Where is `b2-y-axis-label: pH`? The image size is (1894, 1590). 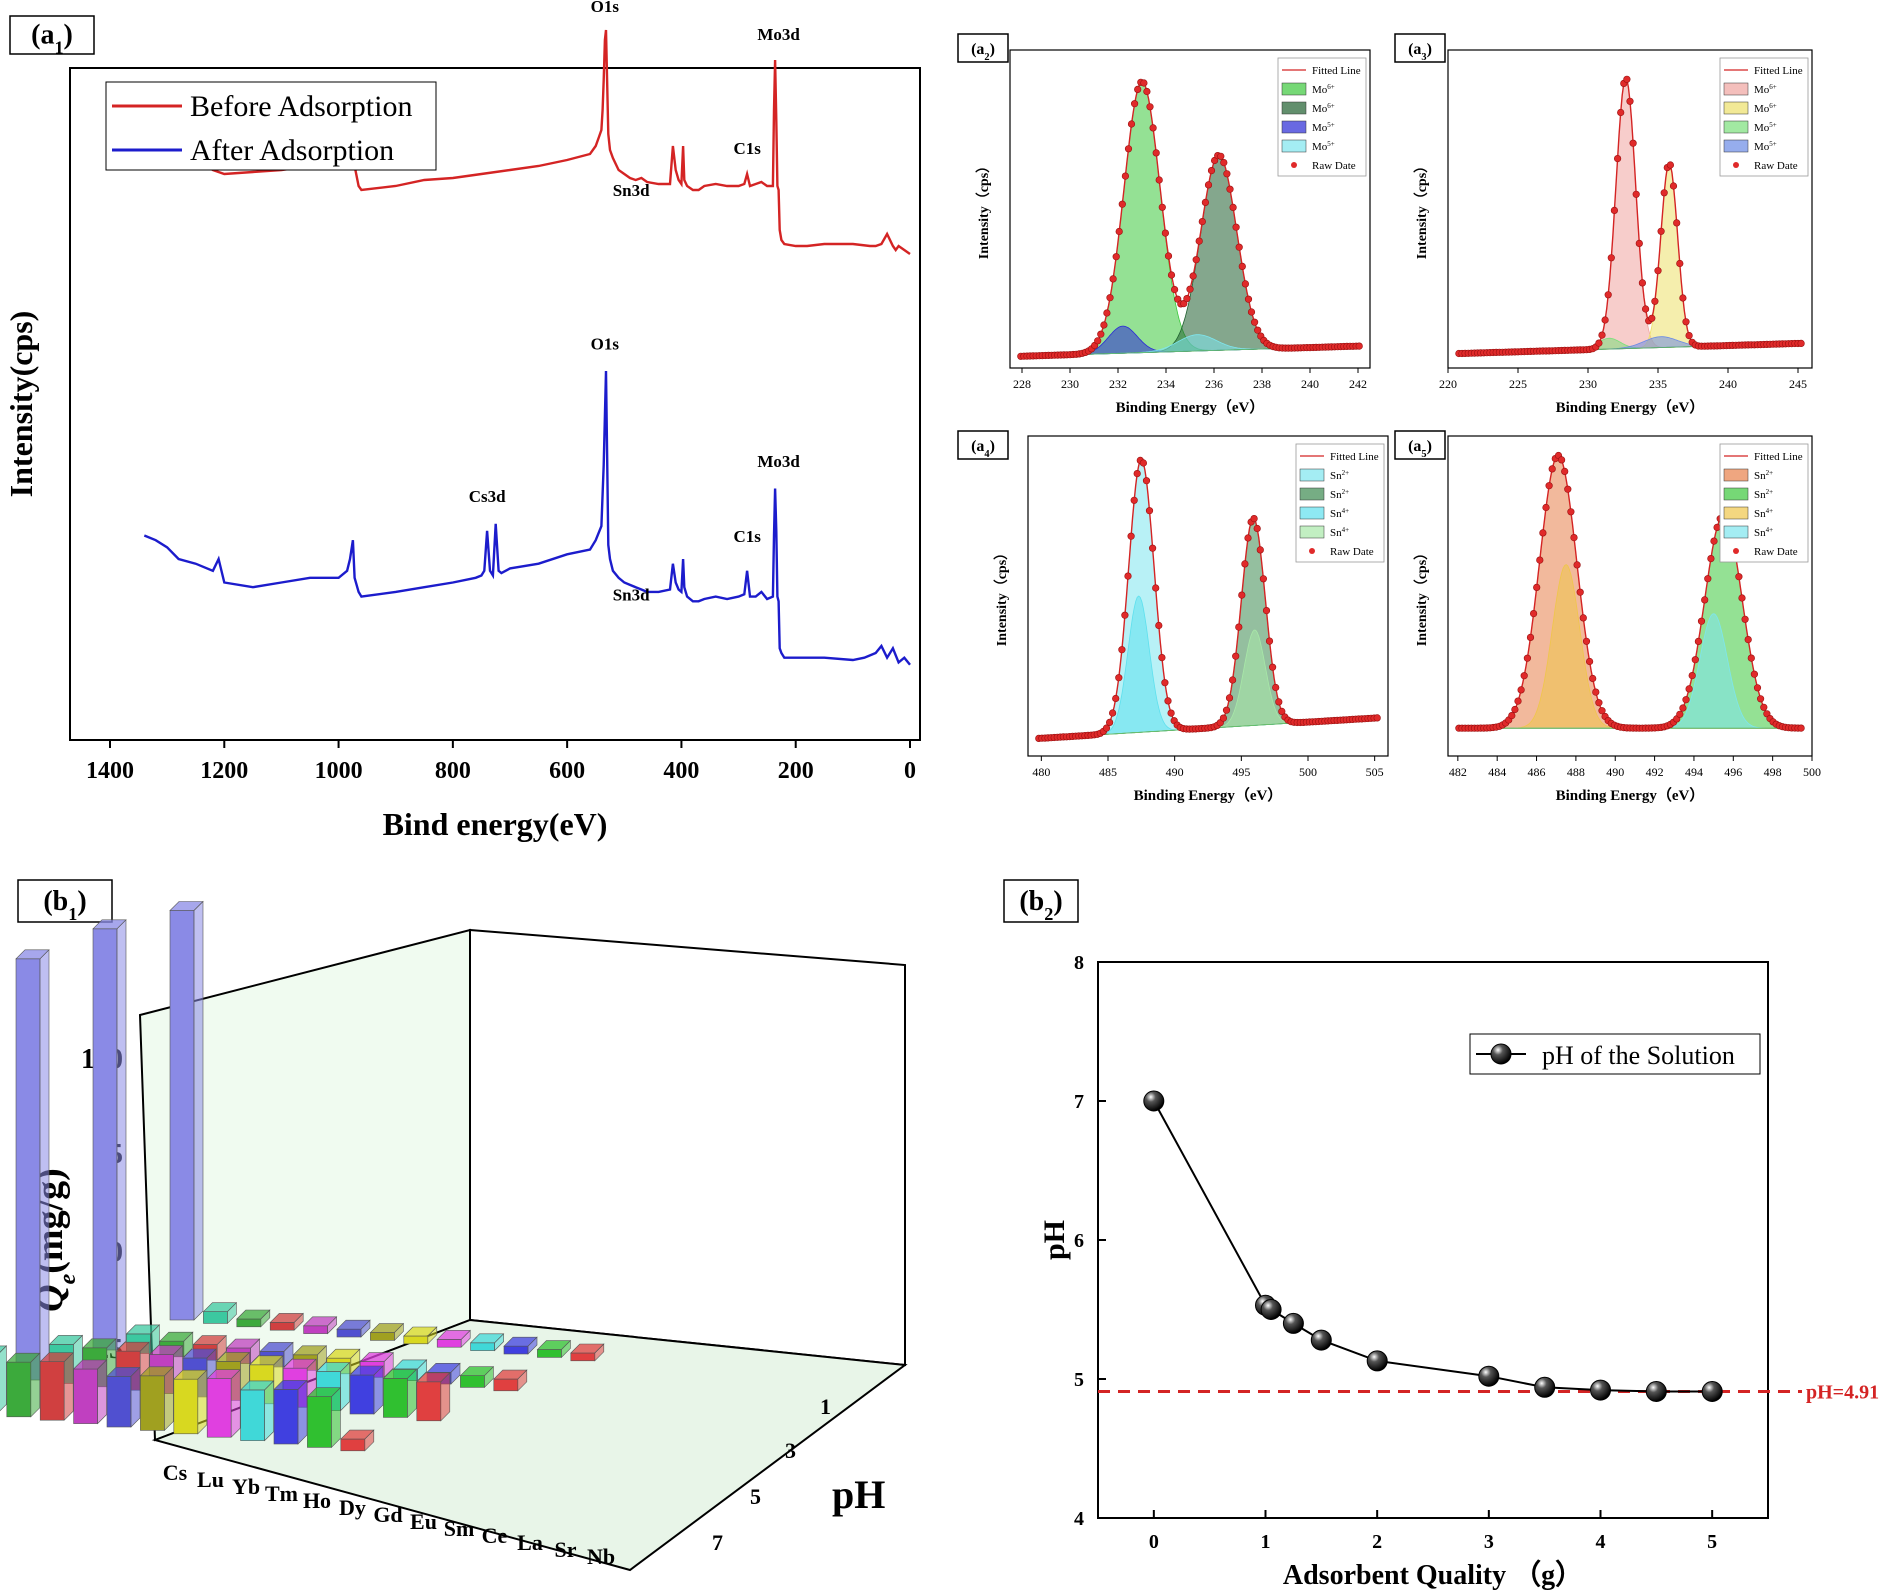 b2-y-axis-label: pH is located at coordinates (1054, 1240).